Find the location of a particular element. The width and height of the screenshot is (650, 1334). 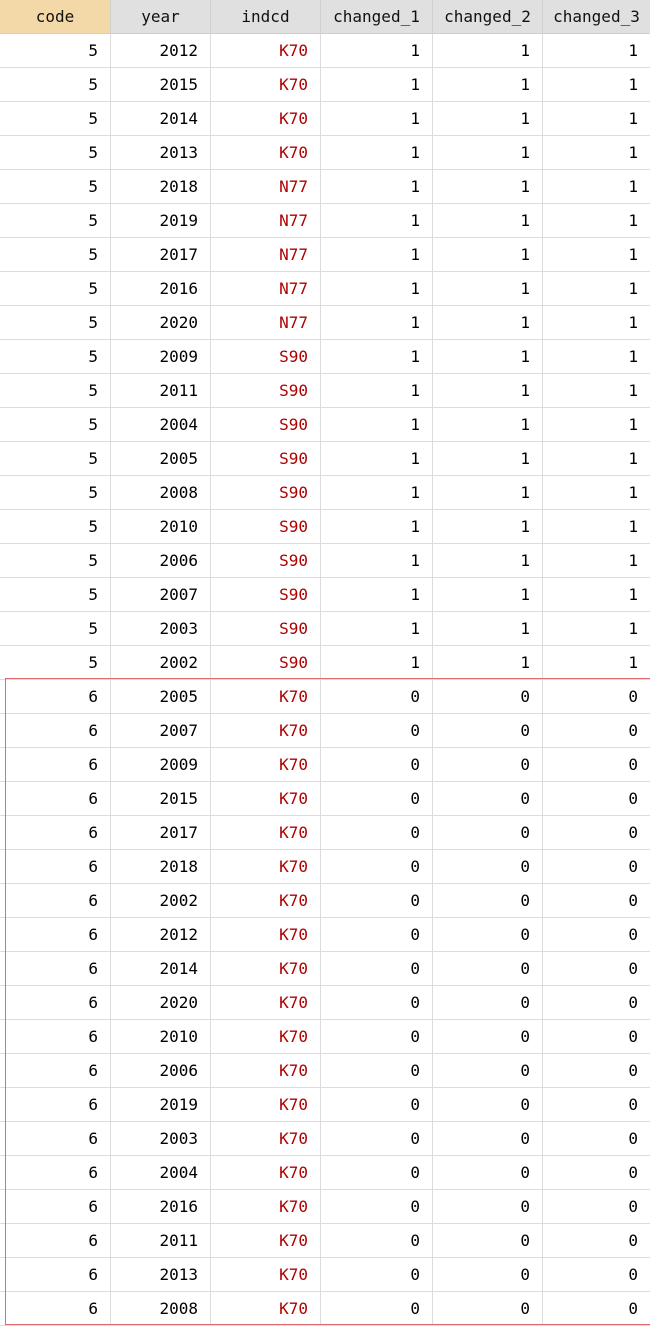

cell-year: 2007 is located at coordinates (161, 595).